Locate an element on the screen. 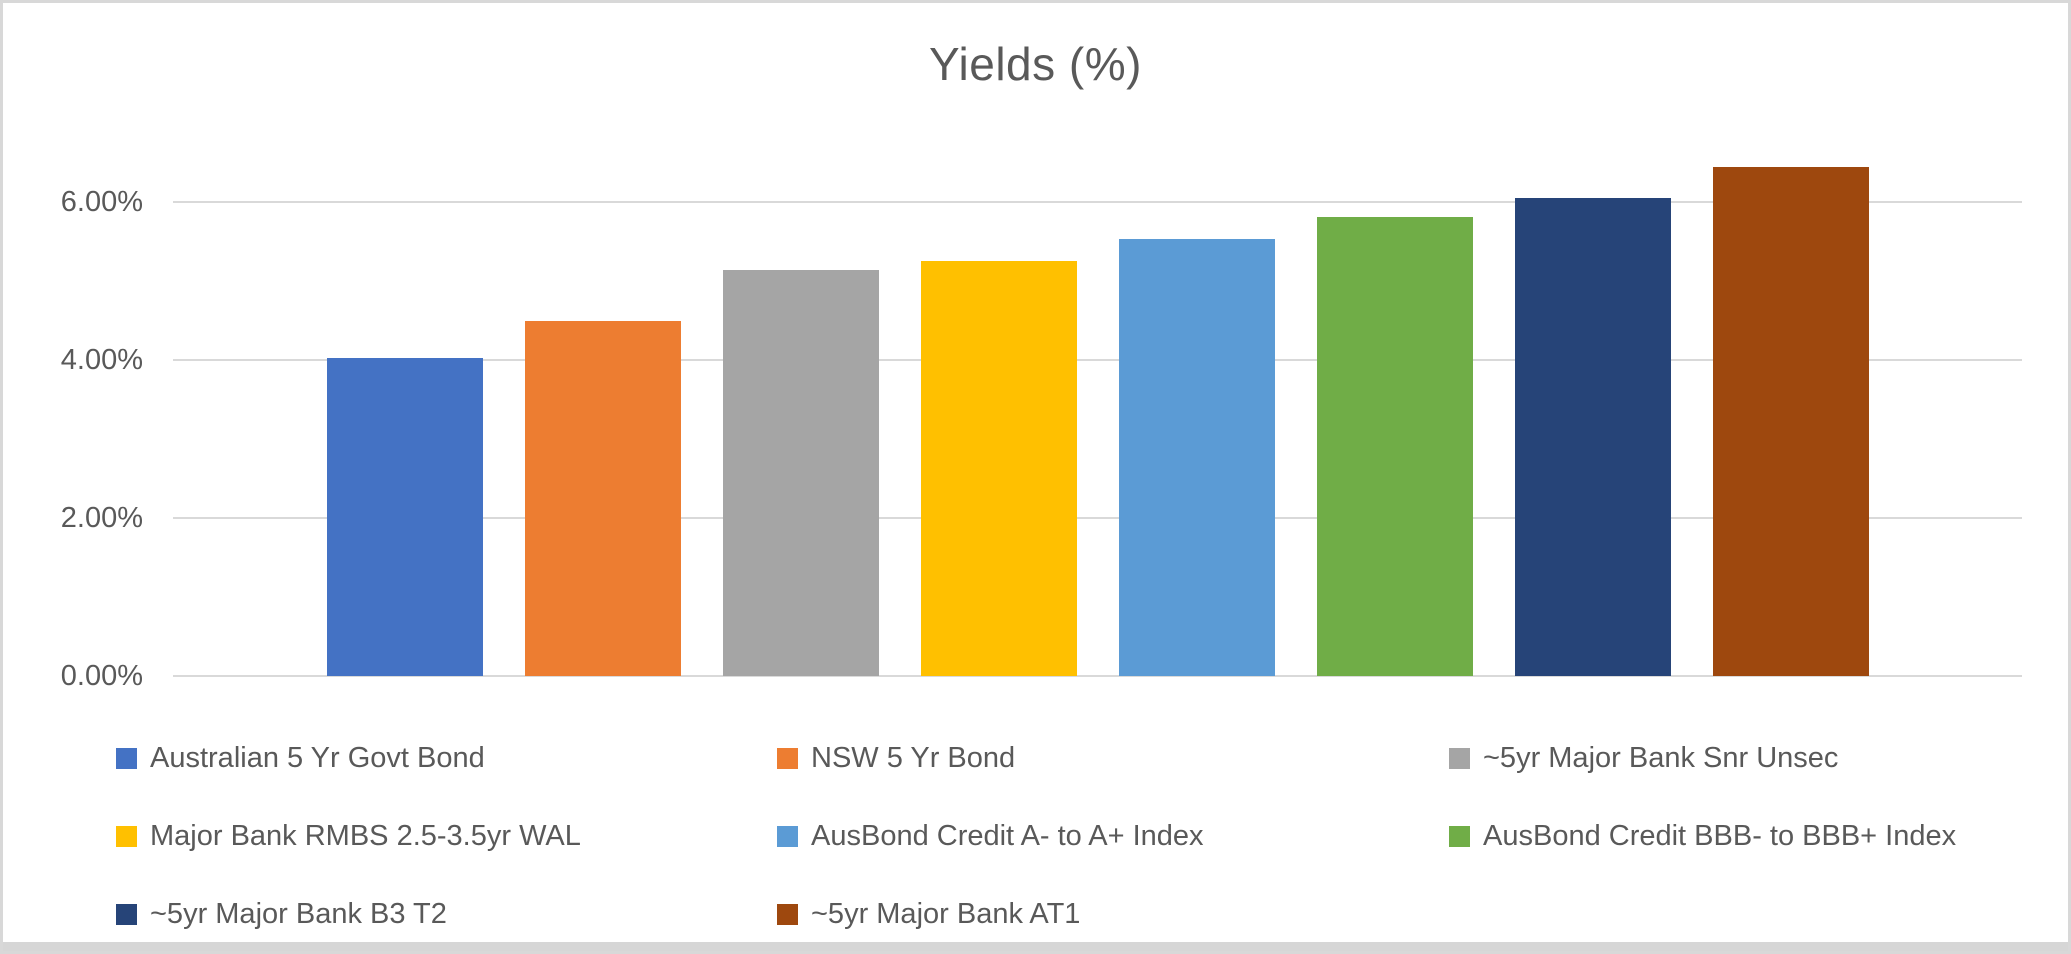  legend-item-5yr-major-bank-at1: ~5yr Major Bank AT1 is located at coordinates (1113, 914).